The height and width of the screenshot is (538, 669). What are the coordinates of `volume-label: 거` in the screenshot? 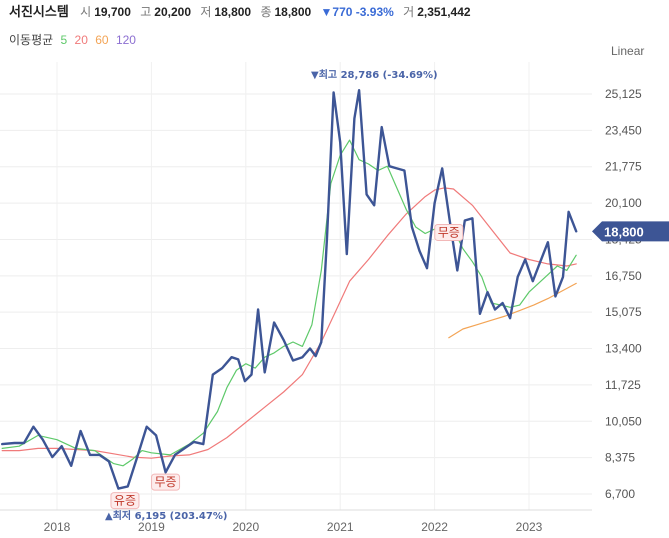 It's located at (409, 12).